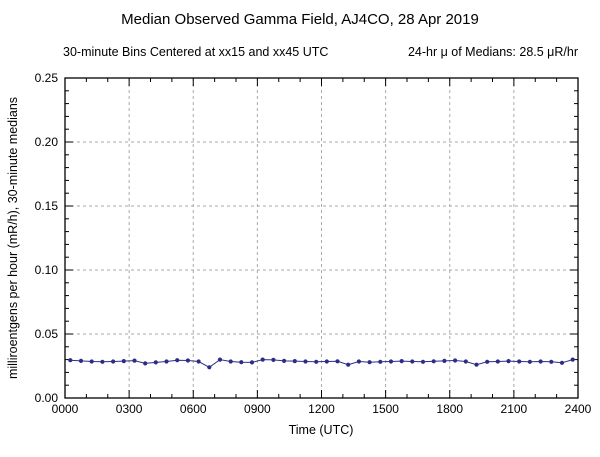  I want to click on svg-text: 1200, so click(321, 409).